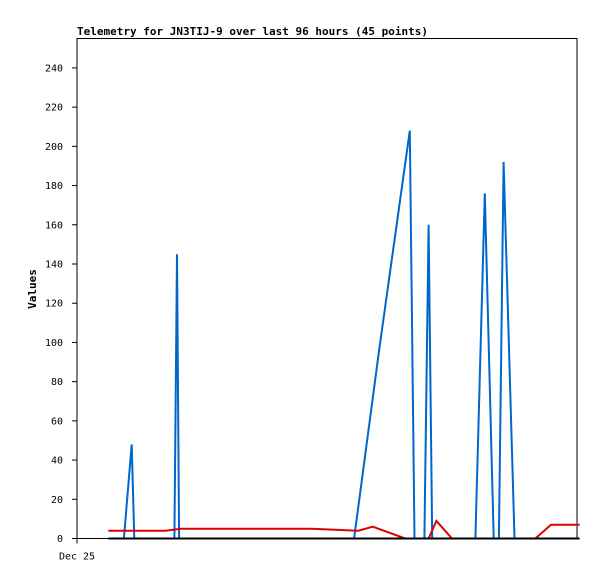 This screenshot has width=597, height=579. I want to click on y-tick-label: 20, so click(57, 500).